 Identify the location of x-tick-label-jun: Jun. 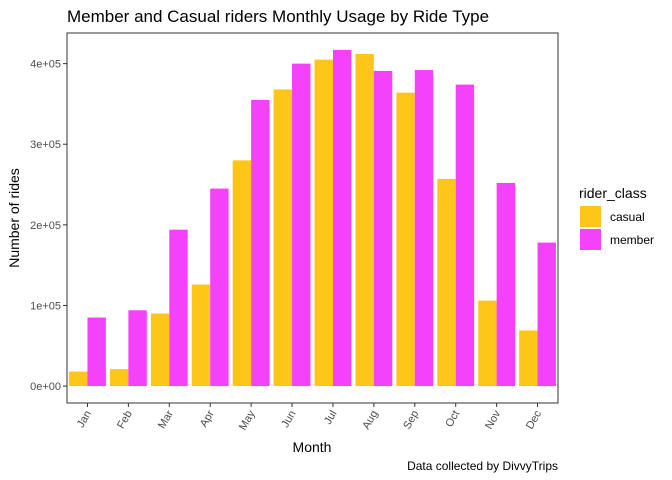
(288, 418).